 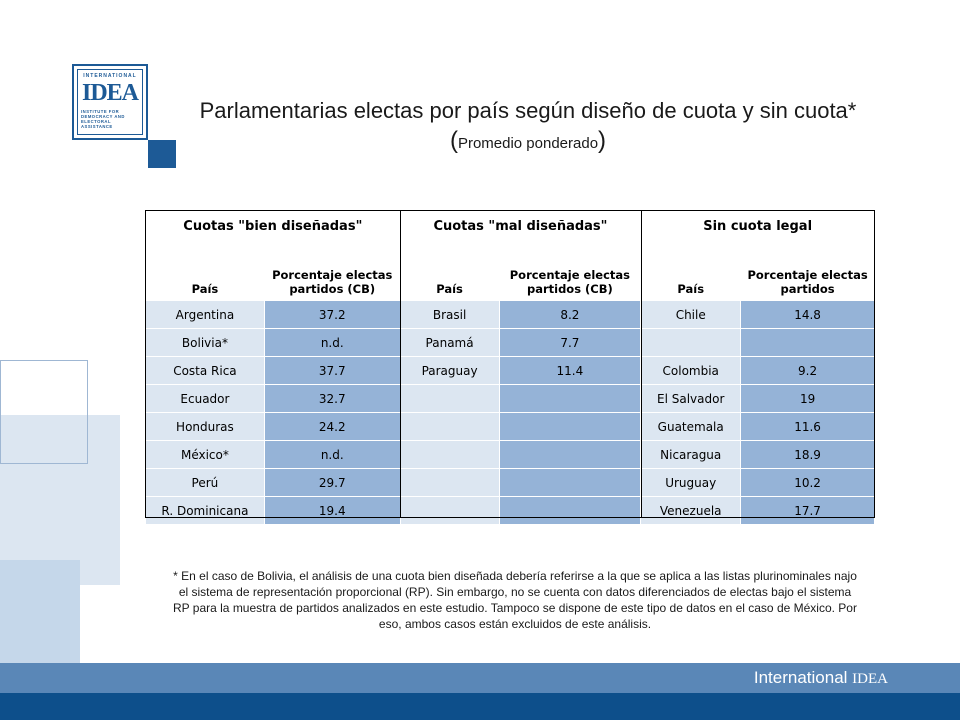 What do you see at coordinates (480, 706) in the screenshot?
I see `footer-bar` at bounding box center [480, 706].